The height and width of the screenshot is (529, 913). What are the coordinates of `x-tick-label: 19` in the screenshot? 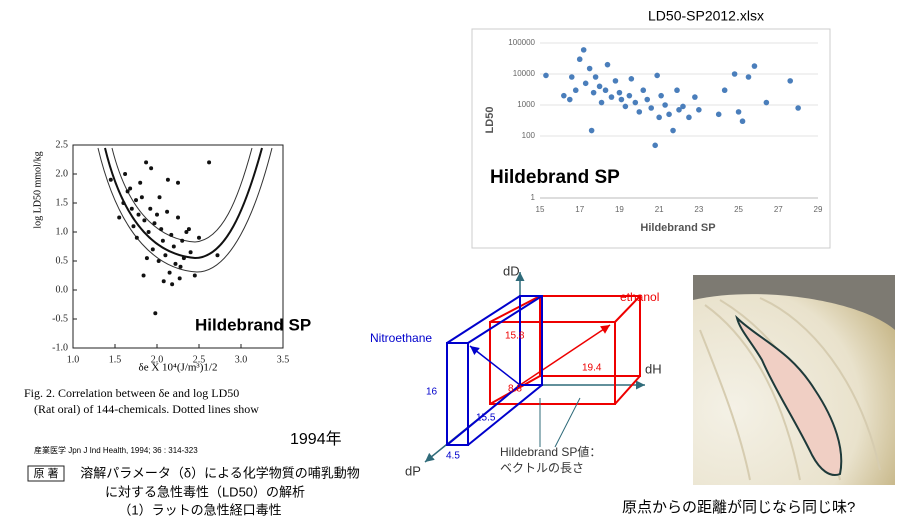 It's located at (619, 209).